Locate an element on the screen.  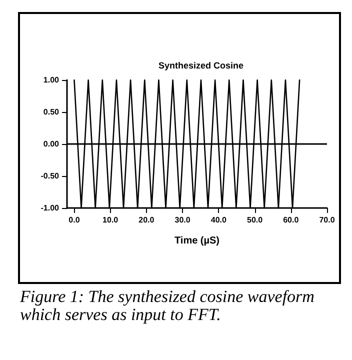
x-tick-label: 20.0 is located at coordinates (146, 220).